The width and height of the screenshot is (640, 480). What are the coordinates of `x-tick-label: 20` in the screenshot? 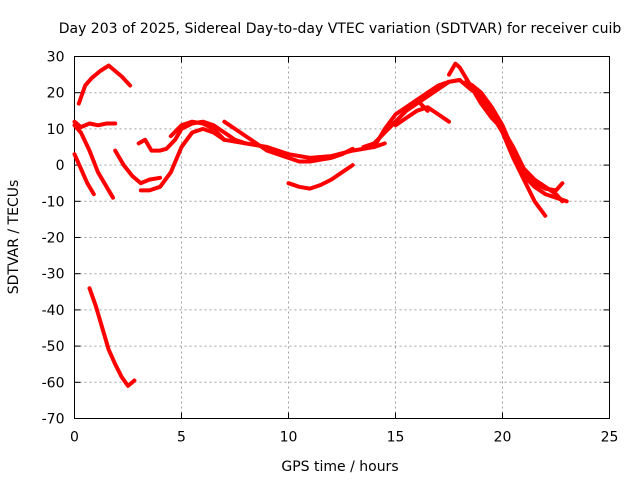 It's located at (503, 438).